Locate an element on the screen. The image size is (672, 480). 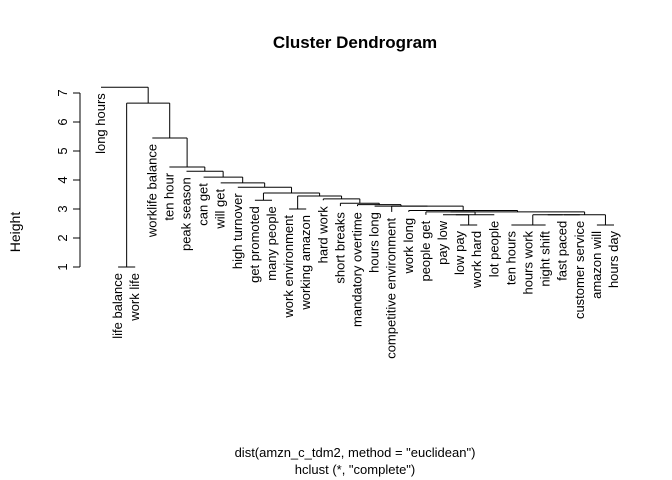
leaf-label: night shift is located at coordinates (545, 259).